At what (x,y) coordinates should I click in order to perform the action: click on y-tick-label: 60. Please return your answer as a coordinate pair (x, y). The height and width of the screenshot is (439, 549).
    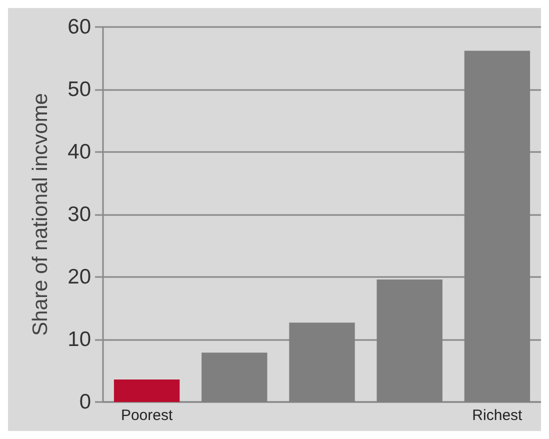
    Looking at the image, I should click on (79, 27).